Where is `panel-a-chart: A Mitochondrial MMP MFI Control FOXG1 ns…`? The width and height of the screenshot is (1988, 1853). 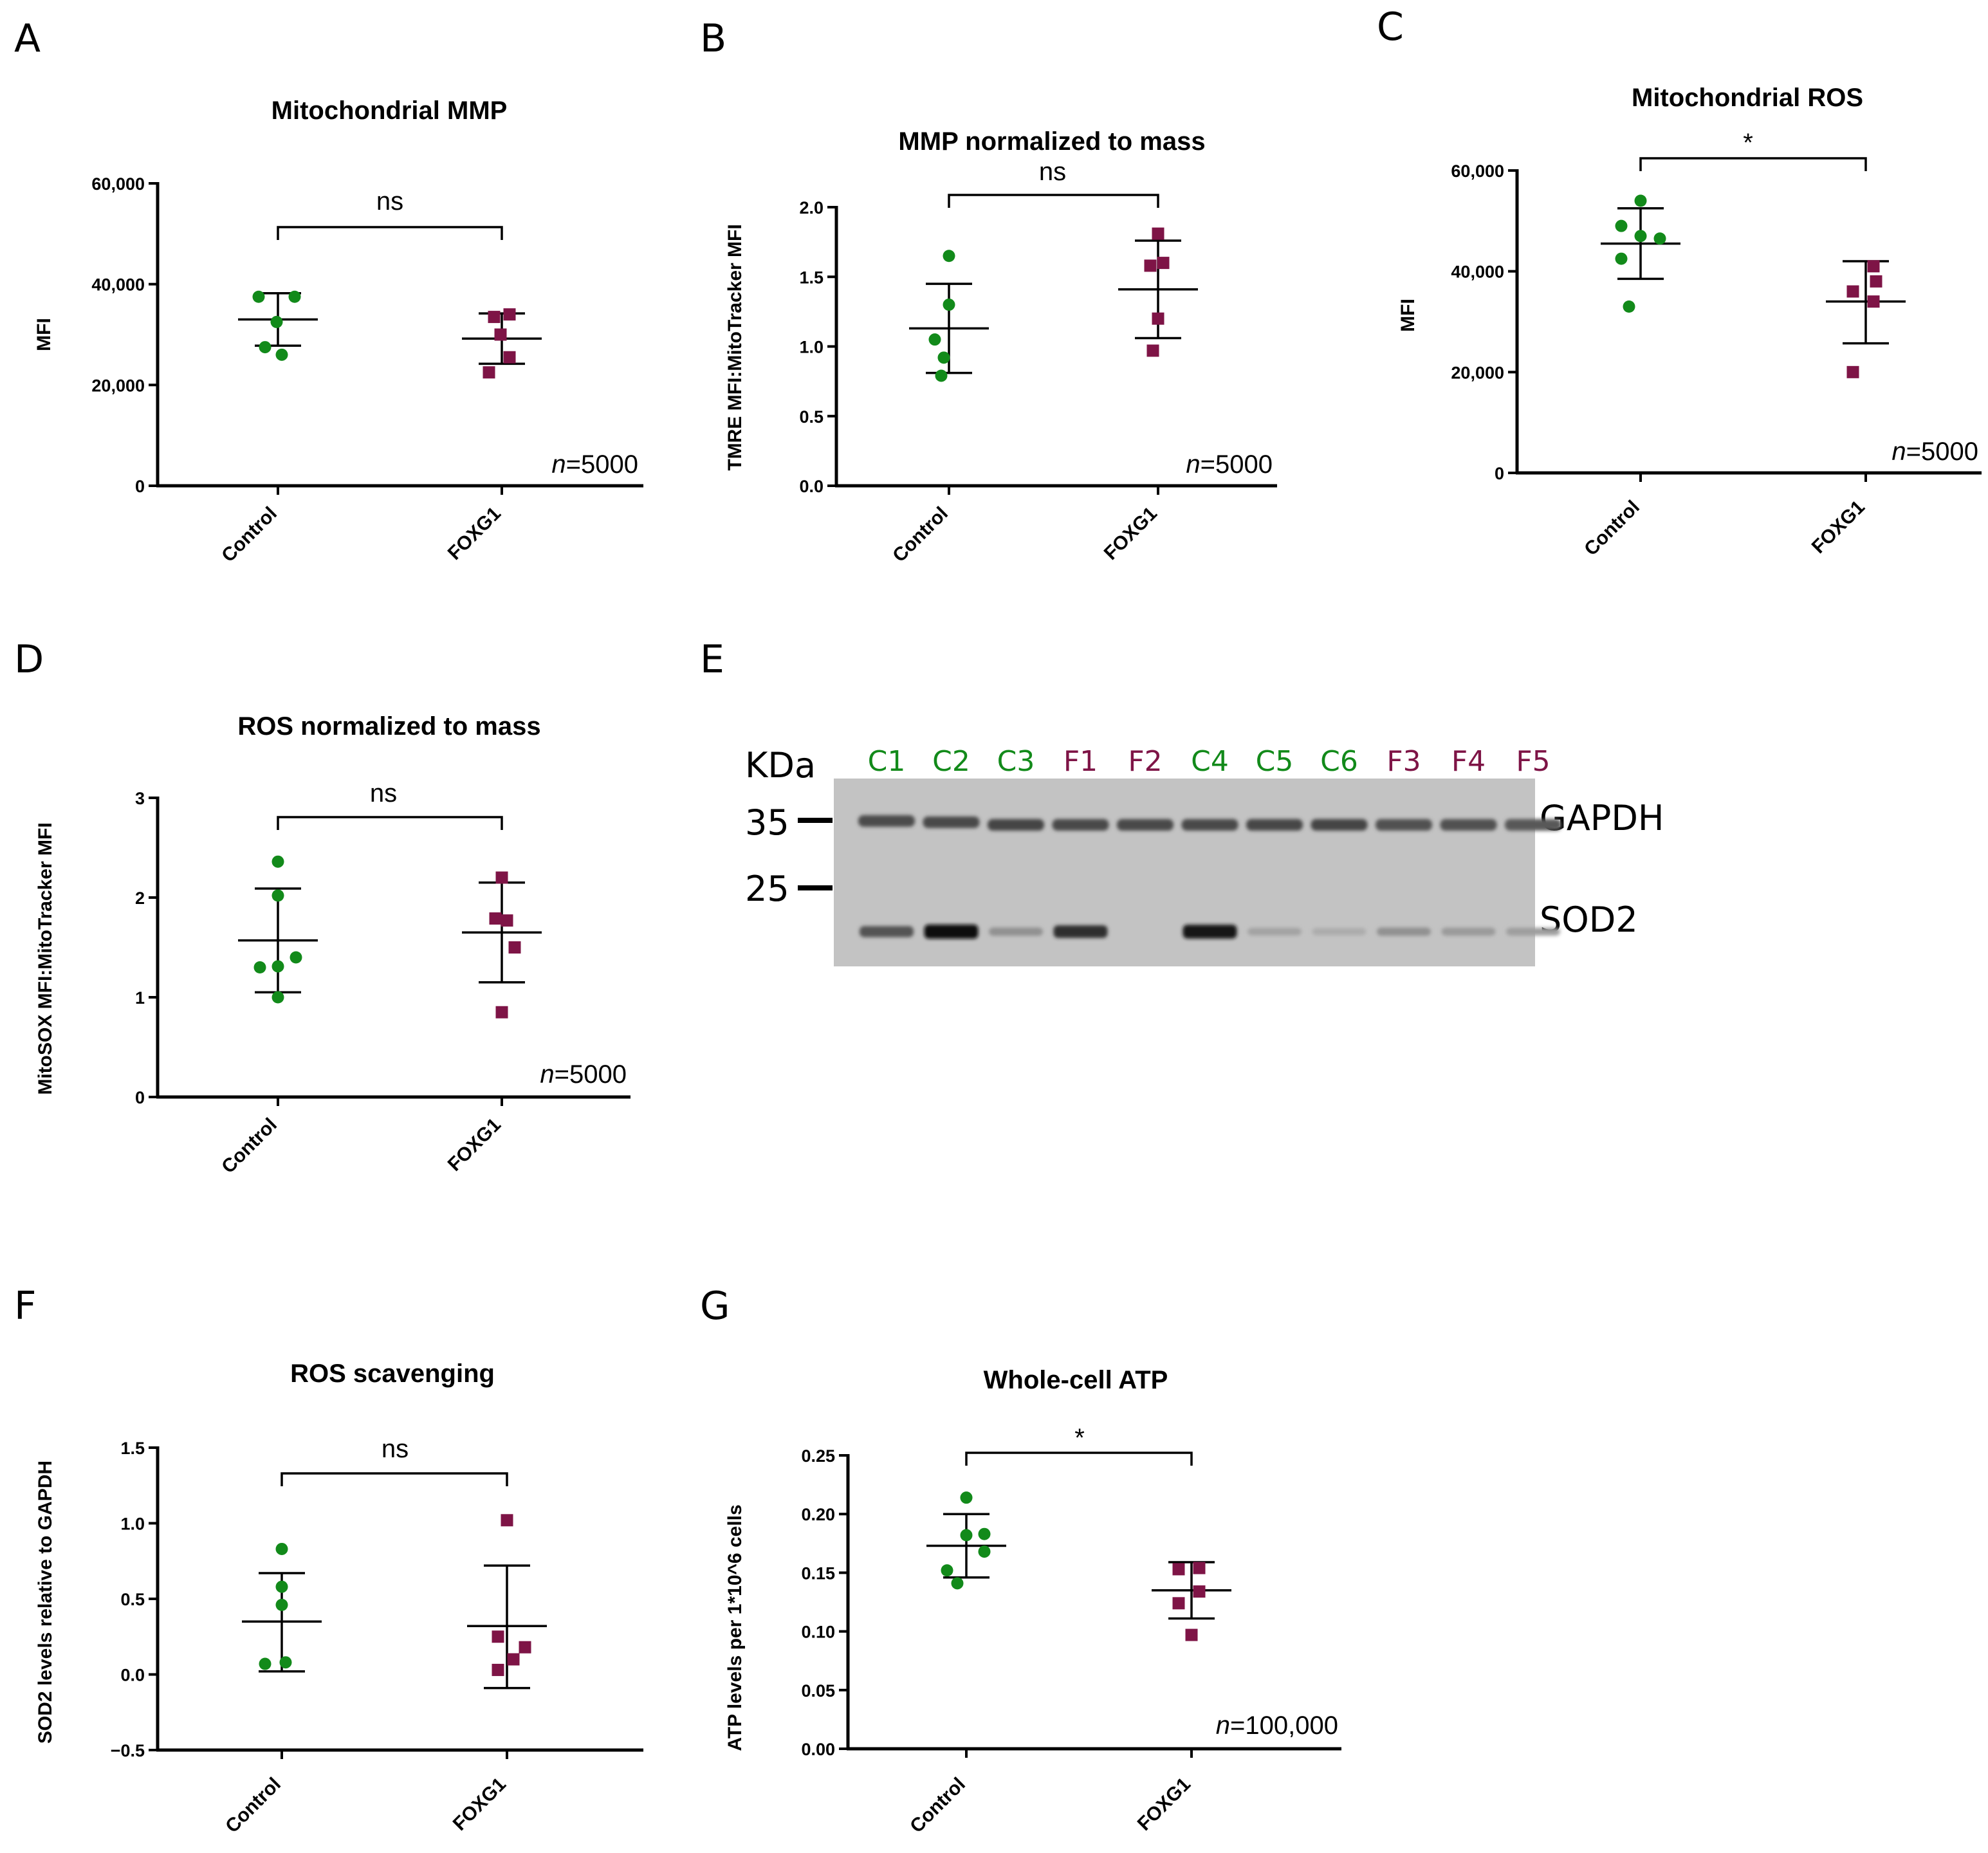
panel-a-chart: A Mitochondrial MMP MFI Control FOXG1 ns… is located at coordinates (328, 291).